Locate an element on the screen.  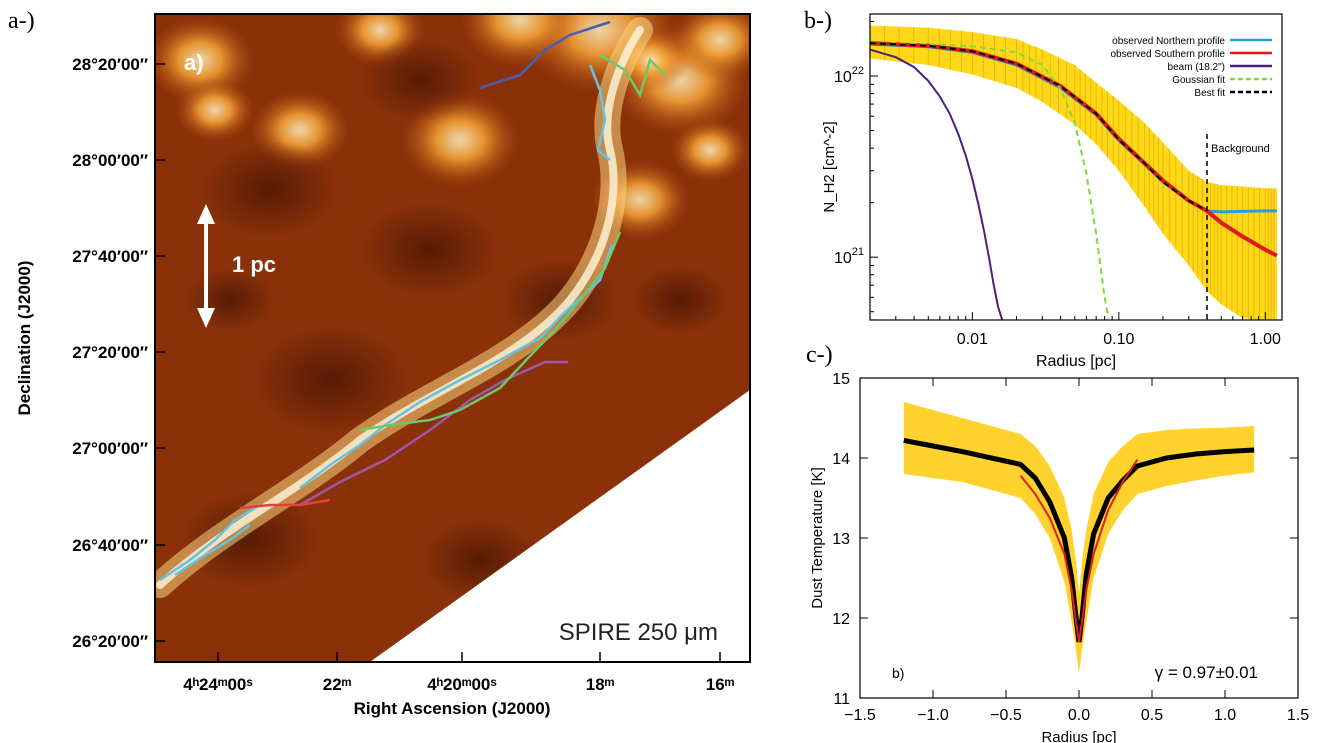
y-tick-label-a: 26°20′00″ is located at coordinates (110, 641).